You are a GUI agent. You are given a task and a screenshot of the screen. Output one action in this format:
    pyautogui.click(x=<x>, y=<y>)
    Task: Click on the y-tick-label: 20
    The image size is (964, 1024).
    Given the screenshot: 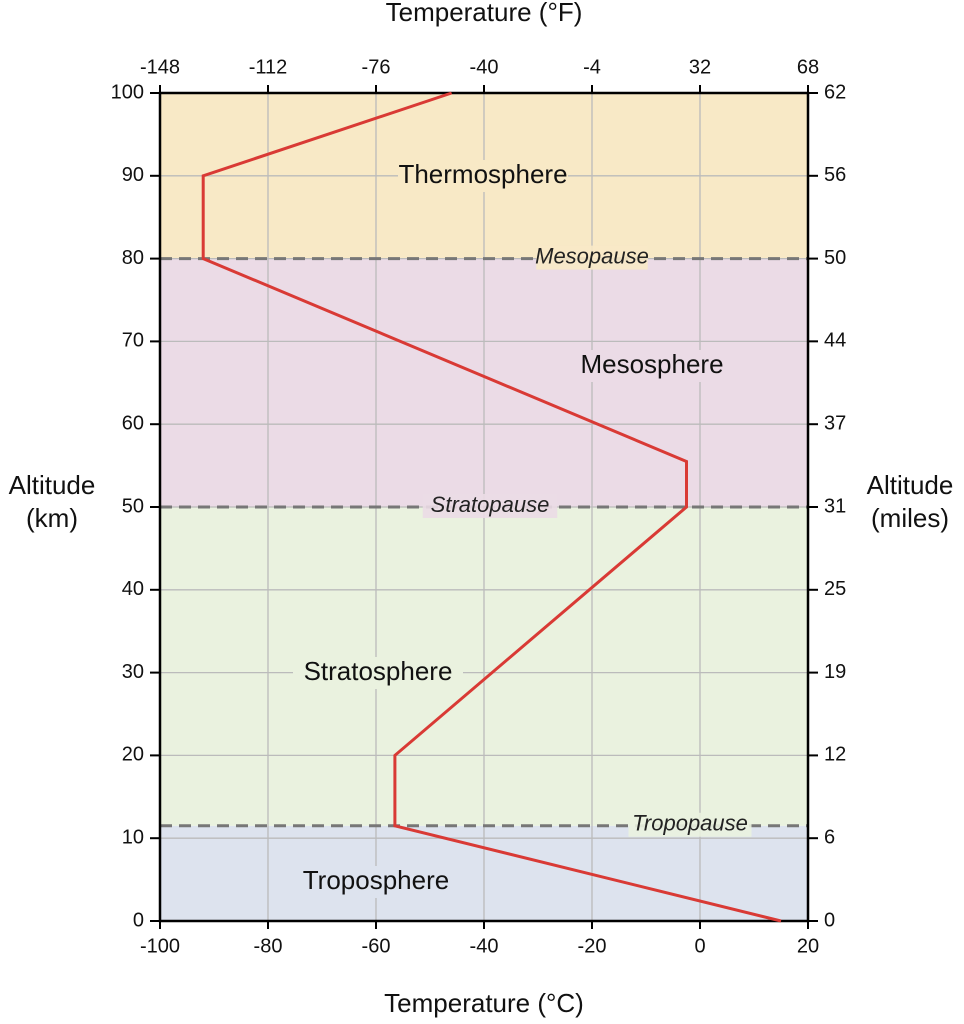 What is the action you would take?
    pyautogui.click(x=133, y=755)
    